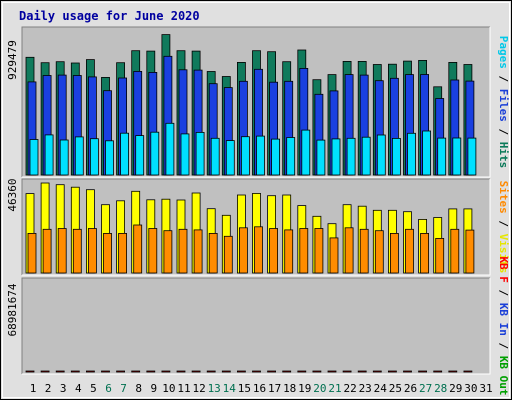  What do you see at coordinates (253, 149) in the screenshot?
I see `series-pages` at bounding box center [253, 149].